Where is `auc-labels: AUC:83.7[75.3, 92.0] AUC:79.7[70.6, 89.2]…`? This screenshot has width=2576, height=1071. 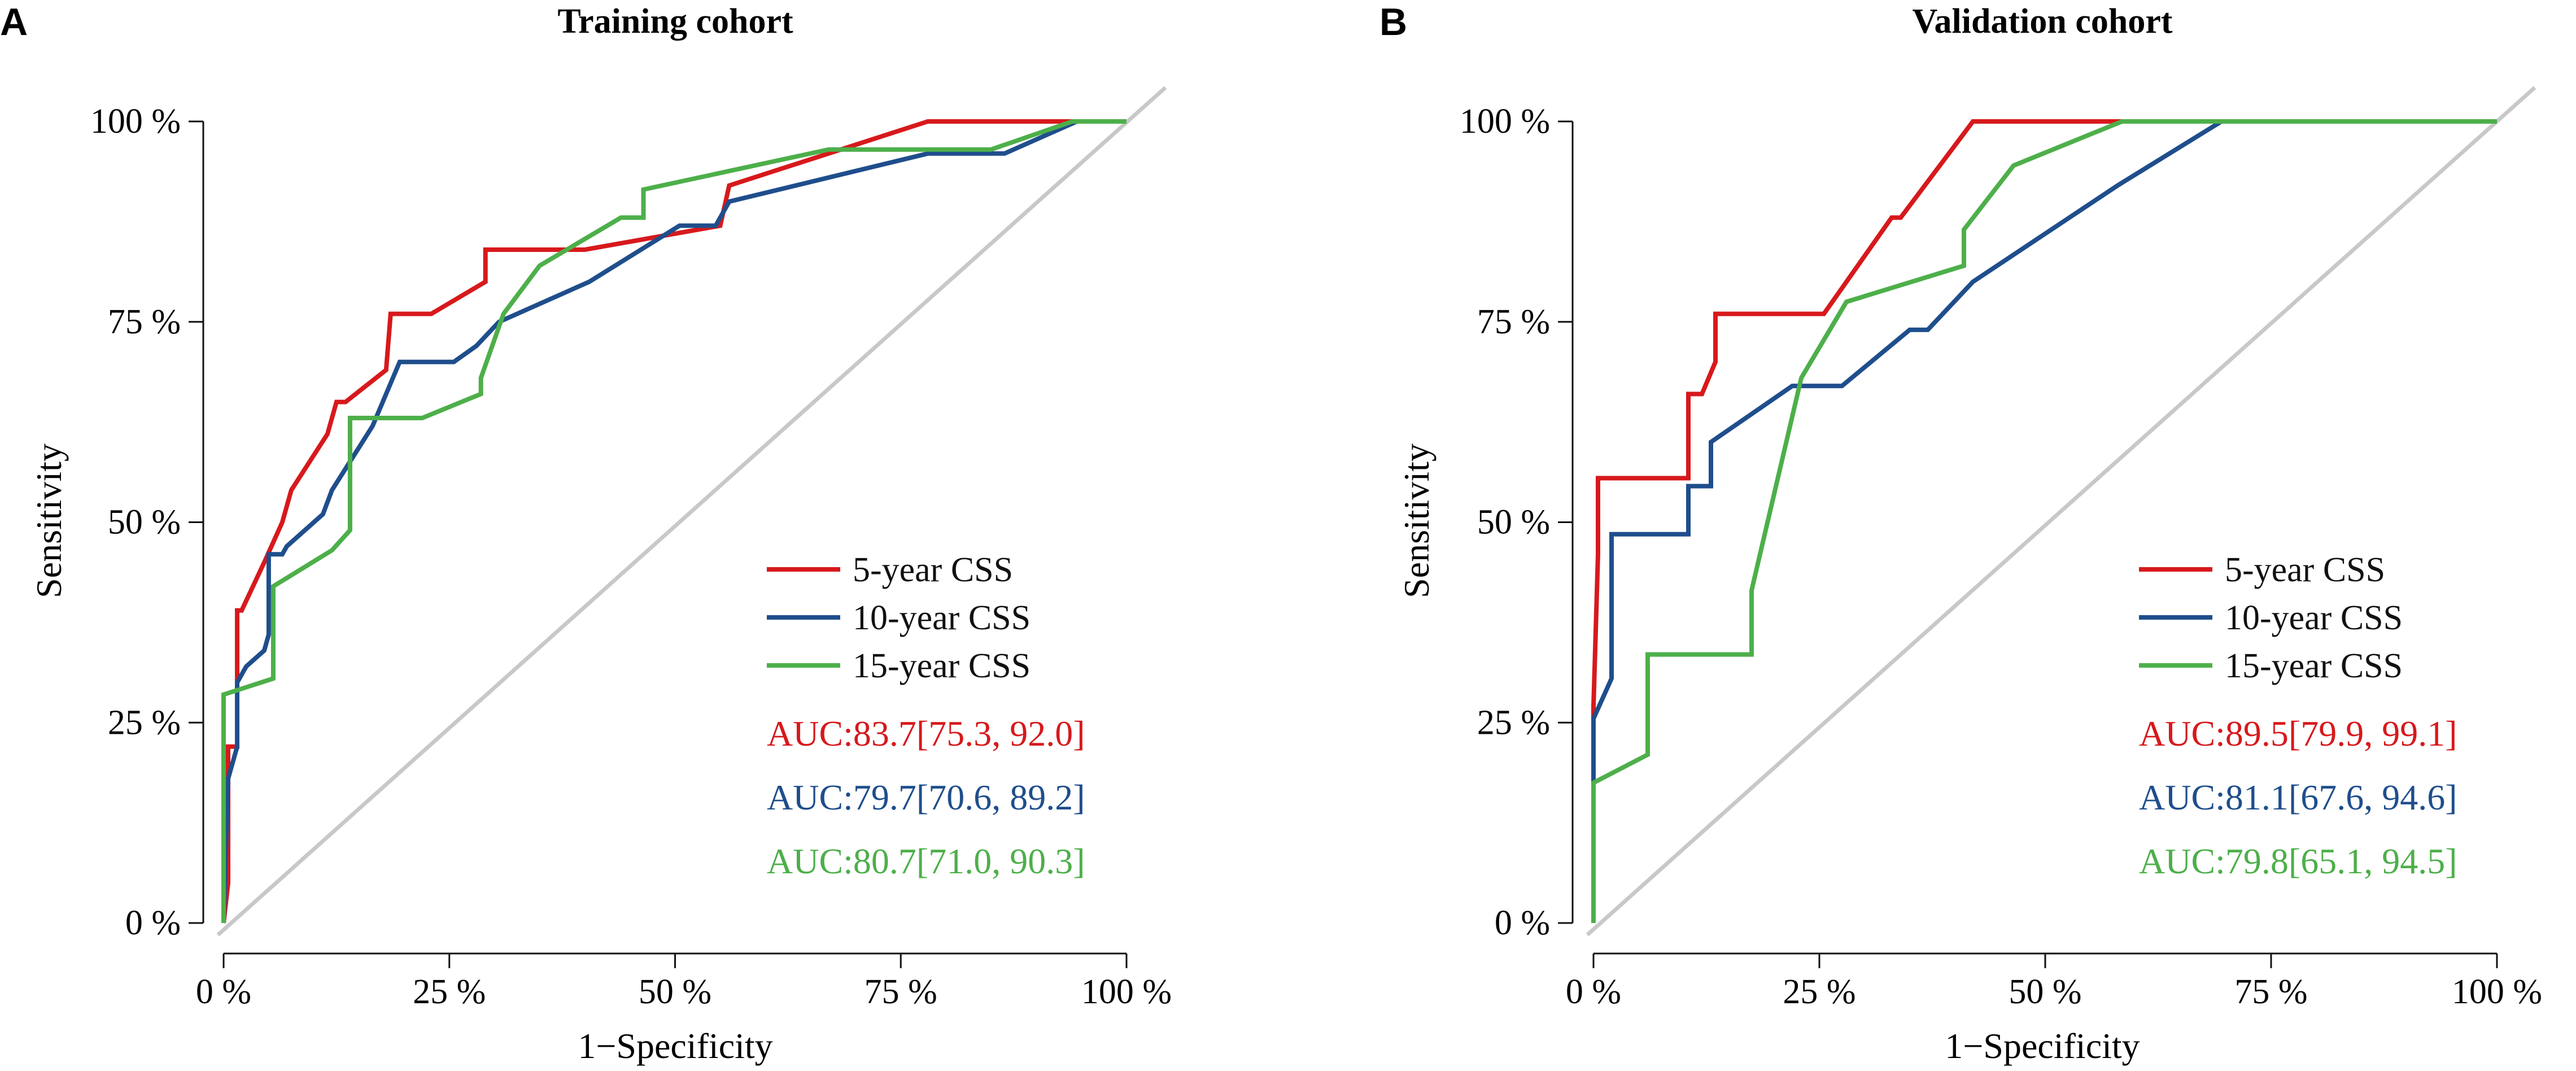 auc-labels: AUC:83.7[75.3, 92.0] AUC:79.7[70.6, 89.2]… is located at coordinates (926, 797).